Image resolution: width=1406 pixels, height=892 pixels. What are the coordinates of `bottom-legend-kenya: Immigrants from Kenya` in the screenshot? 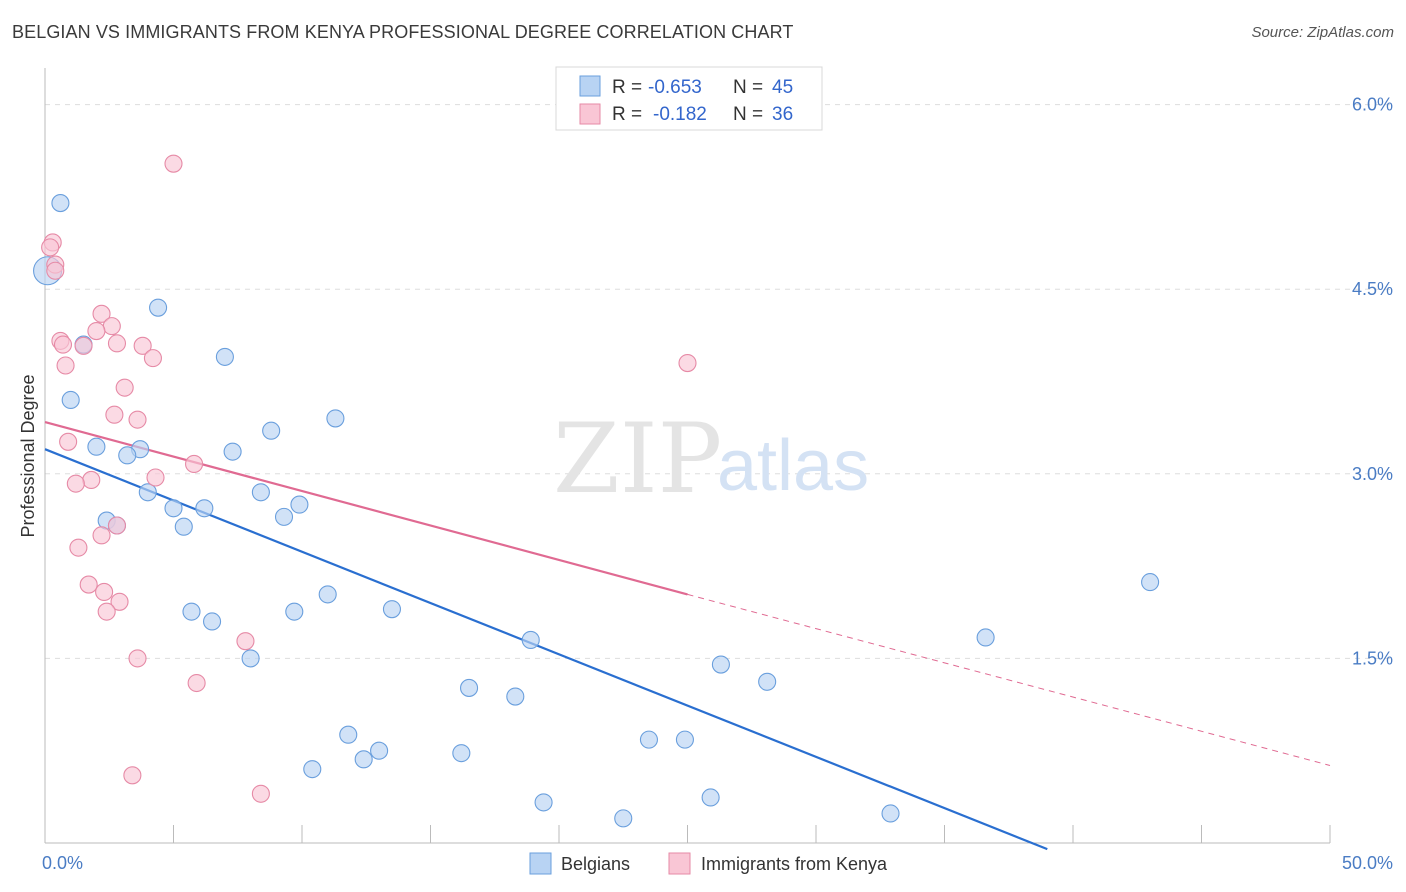 It's located at (794, 864).